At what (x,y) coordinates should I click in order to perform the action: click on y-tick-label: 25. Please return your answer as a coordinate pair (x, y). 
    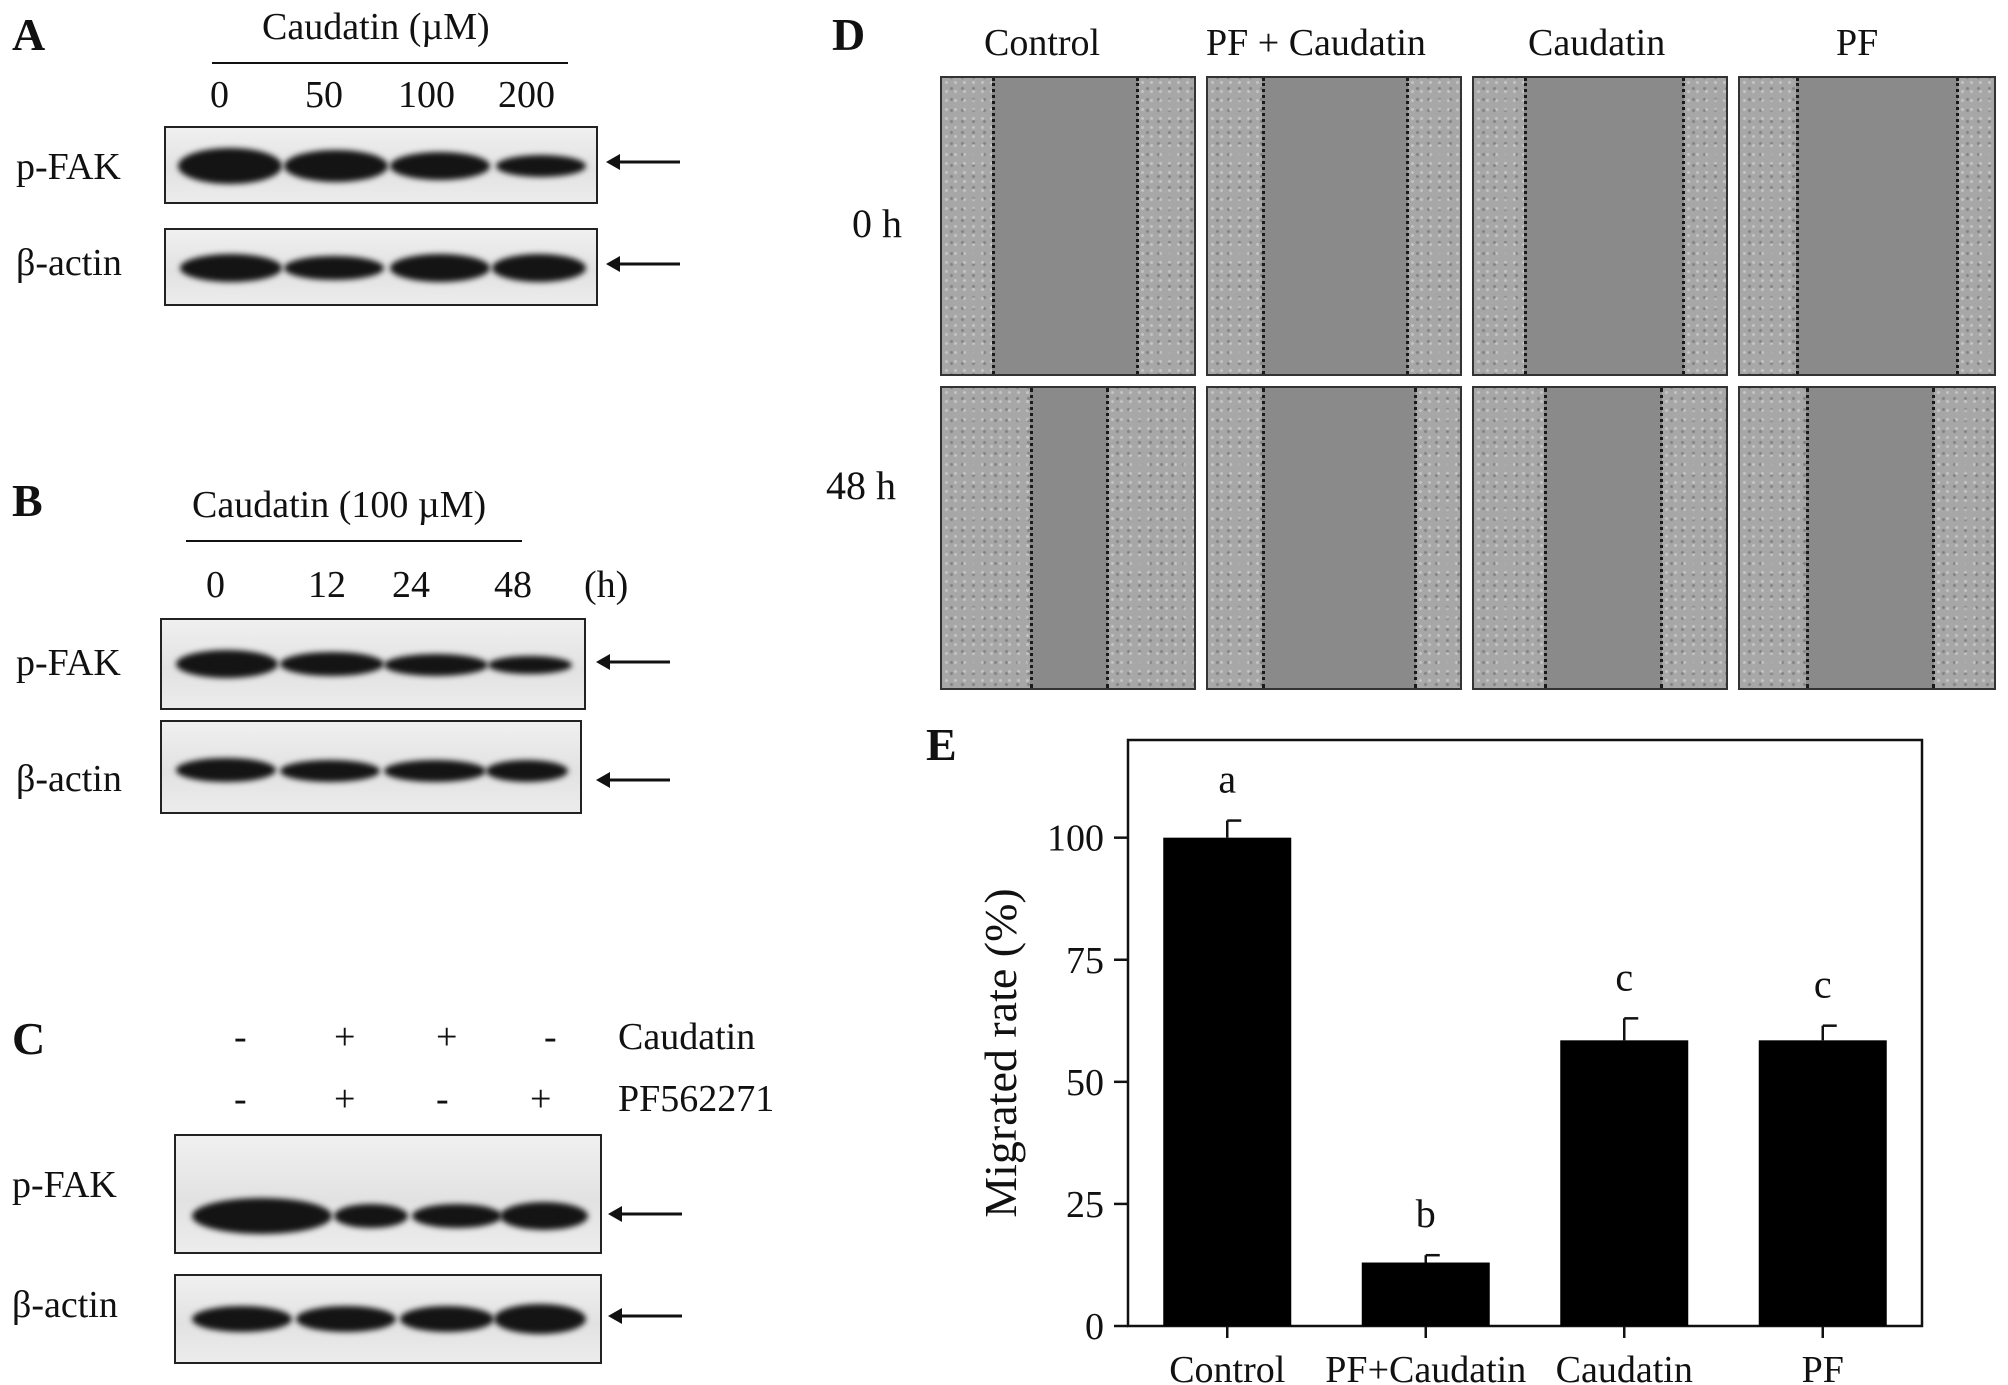
    Looking at the image, I should click on (1085, 1205).